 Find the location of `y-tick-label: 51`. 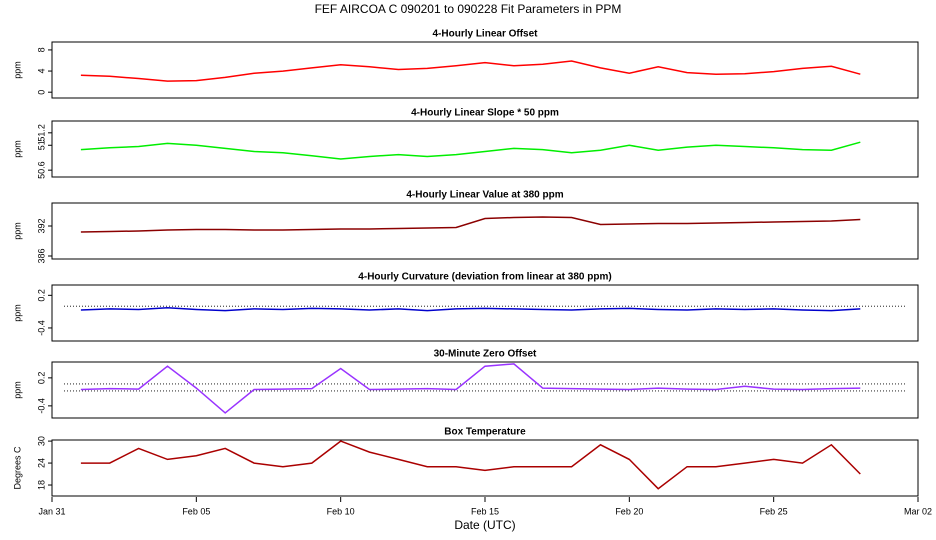

y-tick-label: 51 is located at coordinates (41, 145).